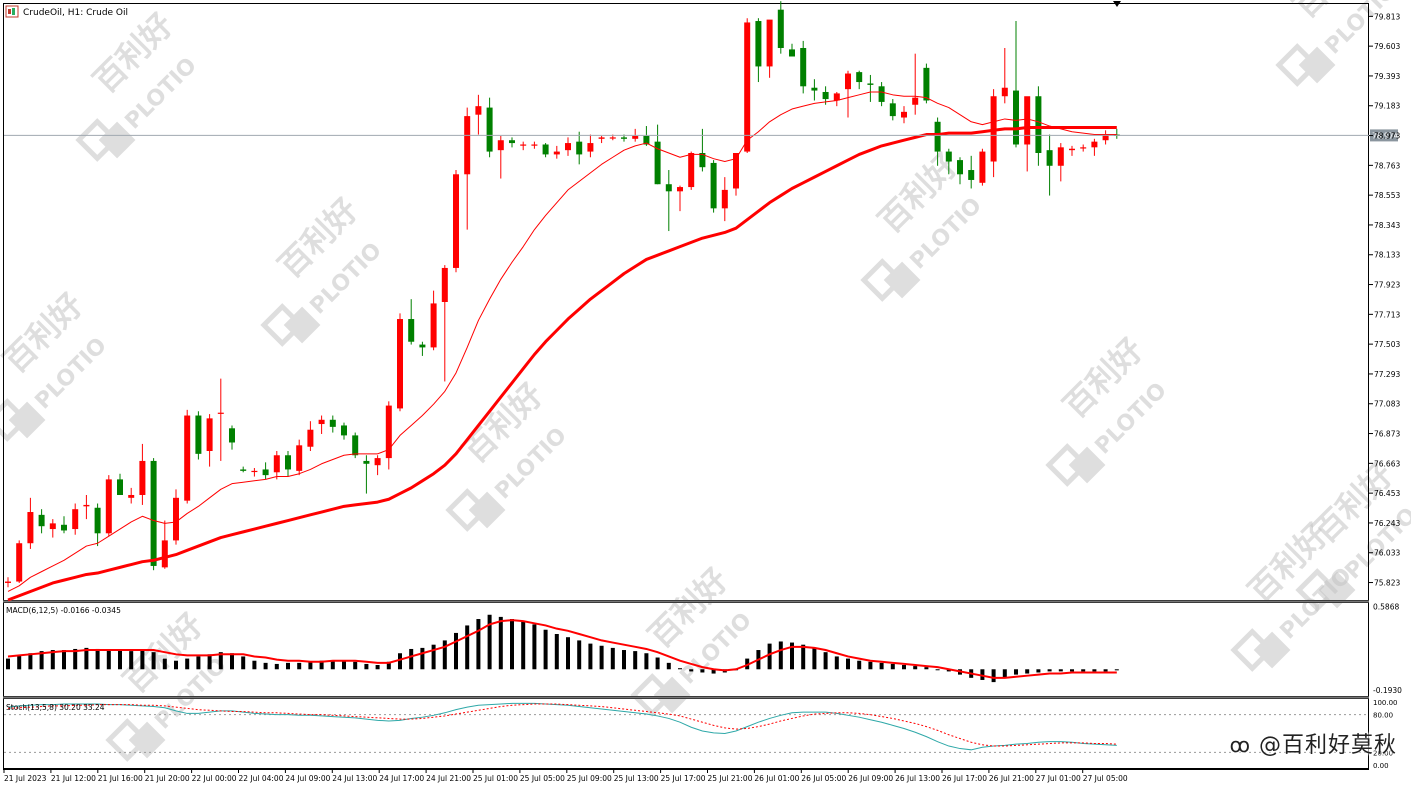 The image size is (1411, 797). Describe the element at coordinates (120, 778) in the screenshot. I see `x-tick-label: 21 Jul 16:00` at that location.